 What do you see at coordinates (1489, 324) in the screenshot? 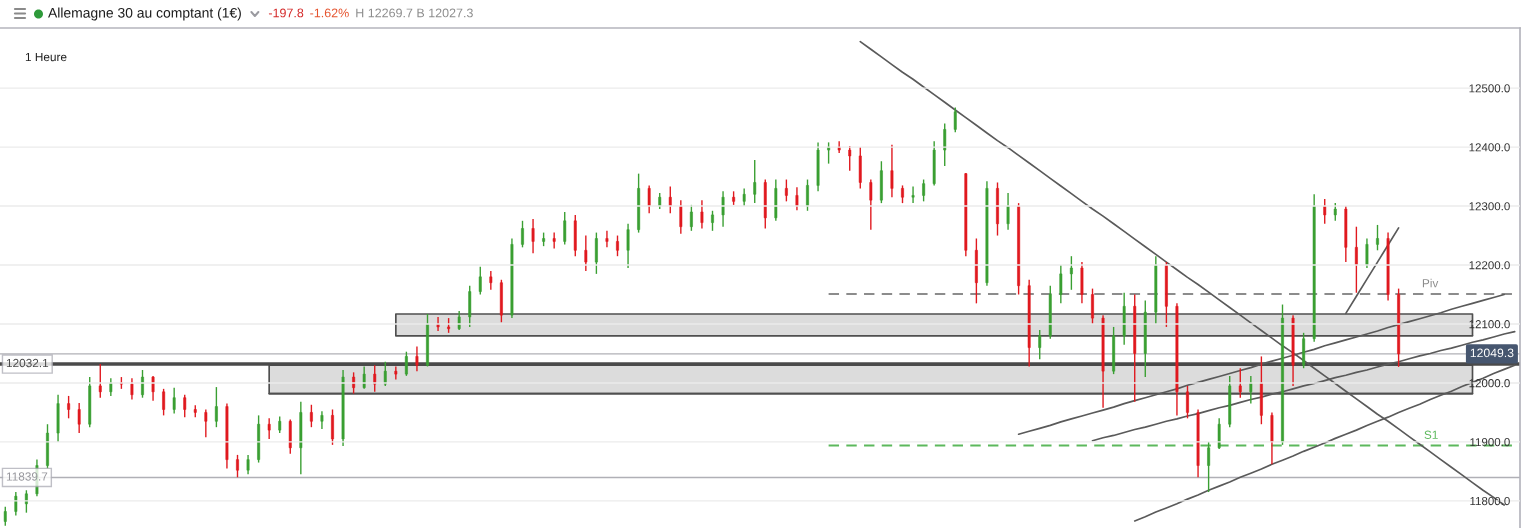
I see `y-tick-label: 12100.0` at bounding box center [1489, 324].